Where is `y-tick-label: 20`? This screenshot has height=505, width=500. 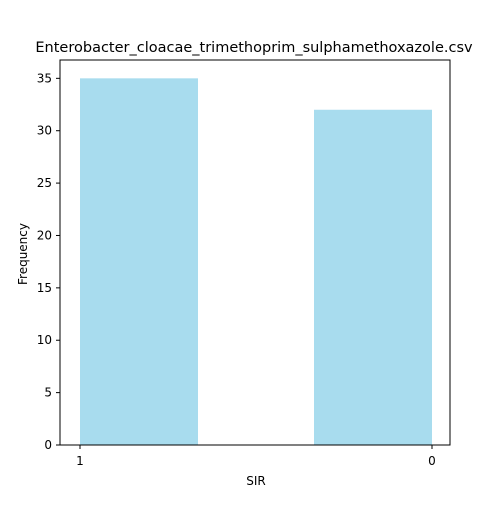 y-tick-label: 20 is located at coordinates (44, 235).